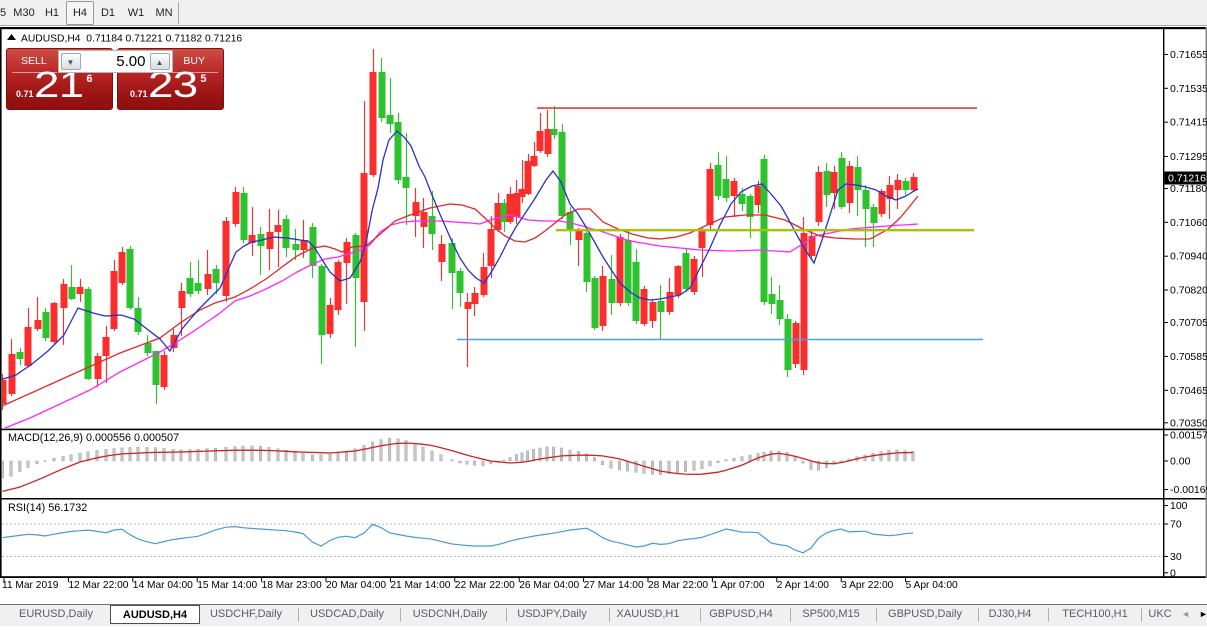  I want to click on svg-text: 100, so click(1179, 506).